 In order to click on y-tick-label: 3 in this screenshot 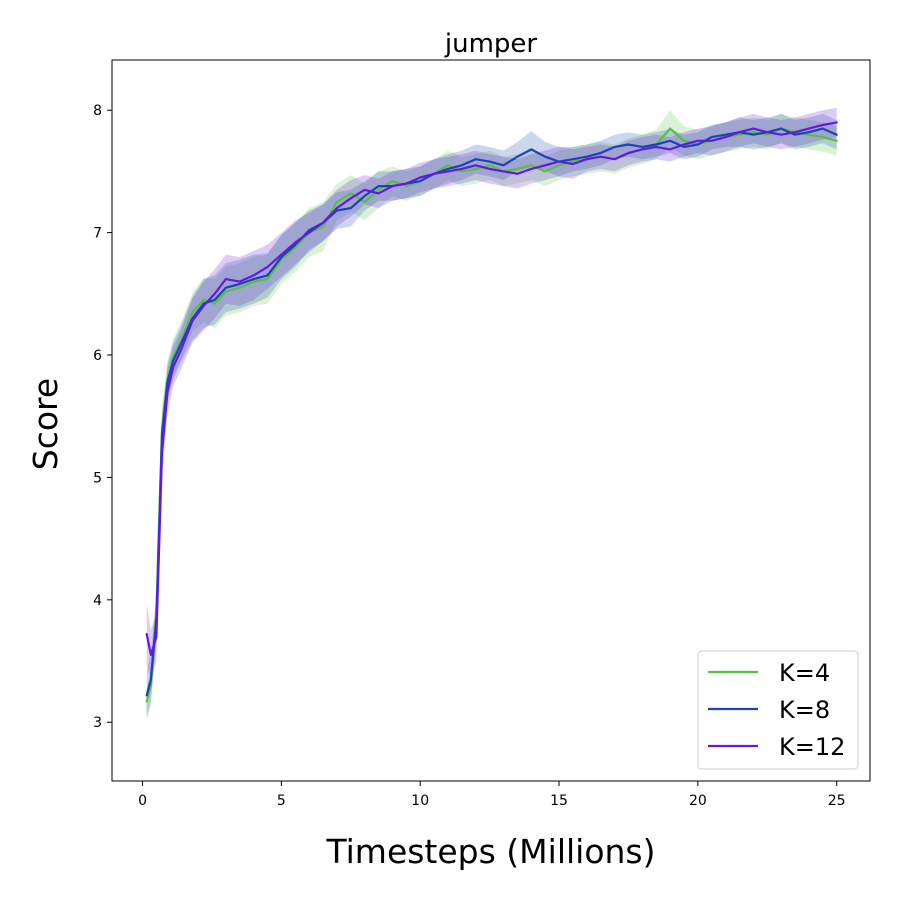, I will do `click(97, 723)`.